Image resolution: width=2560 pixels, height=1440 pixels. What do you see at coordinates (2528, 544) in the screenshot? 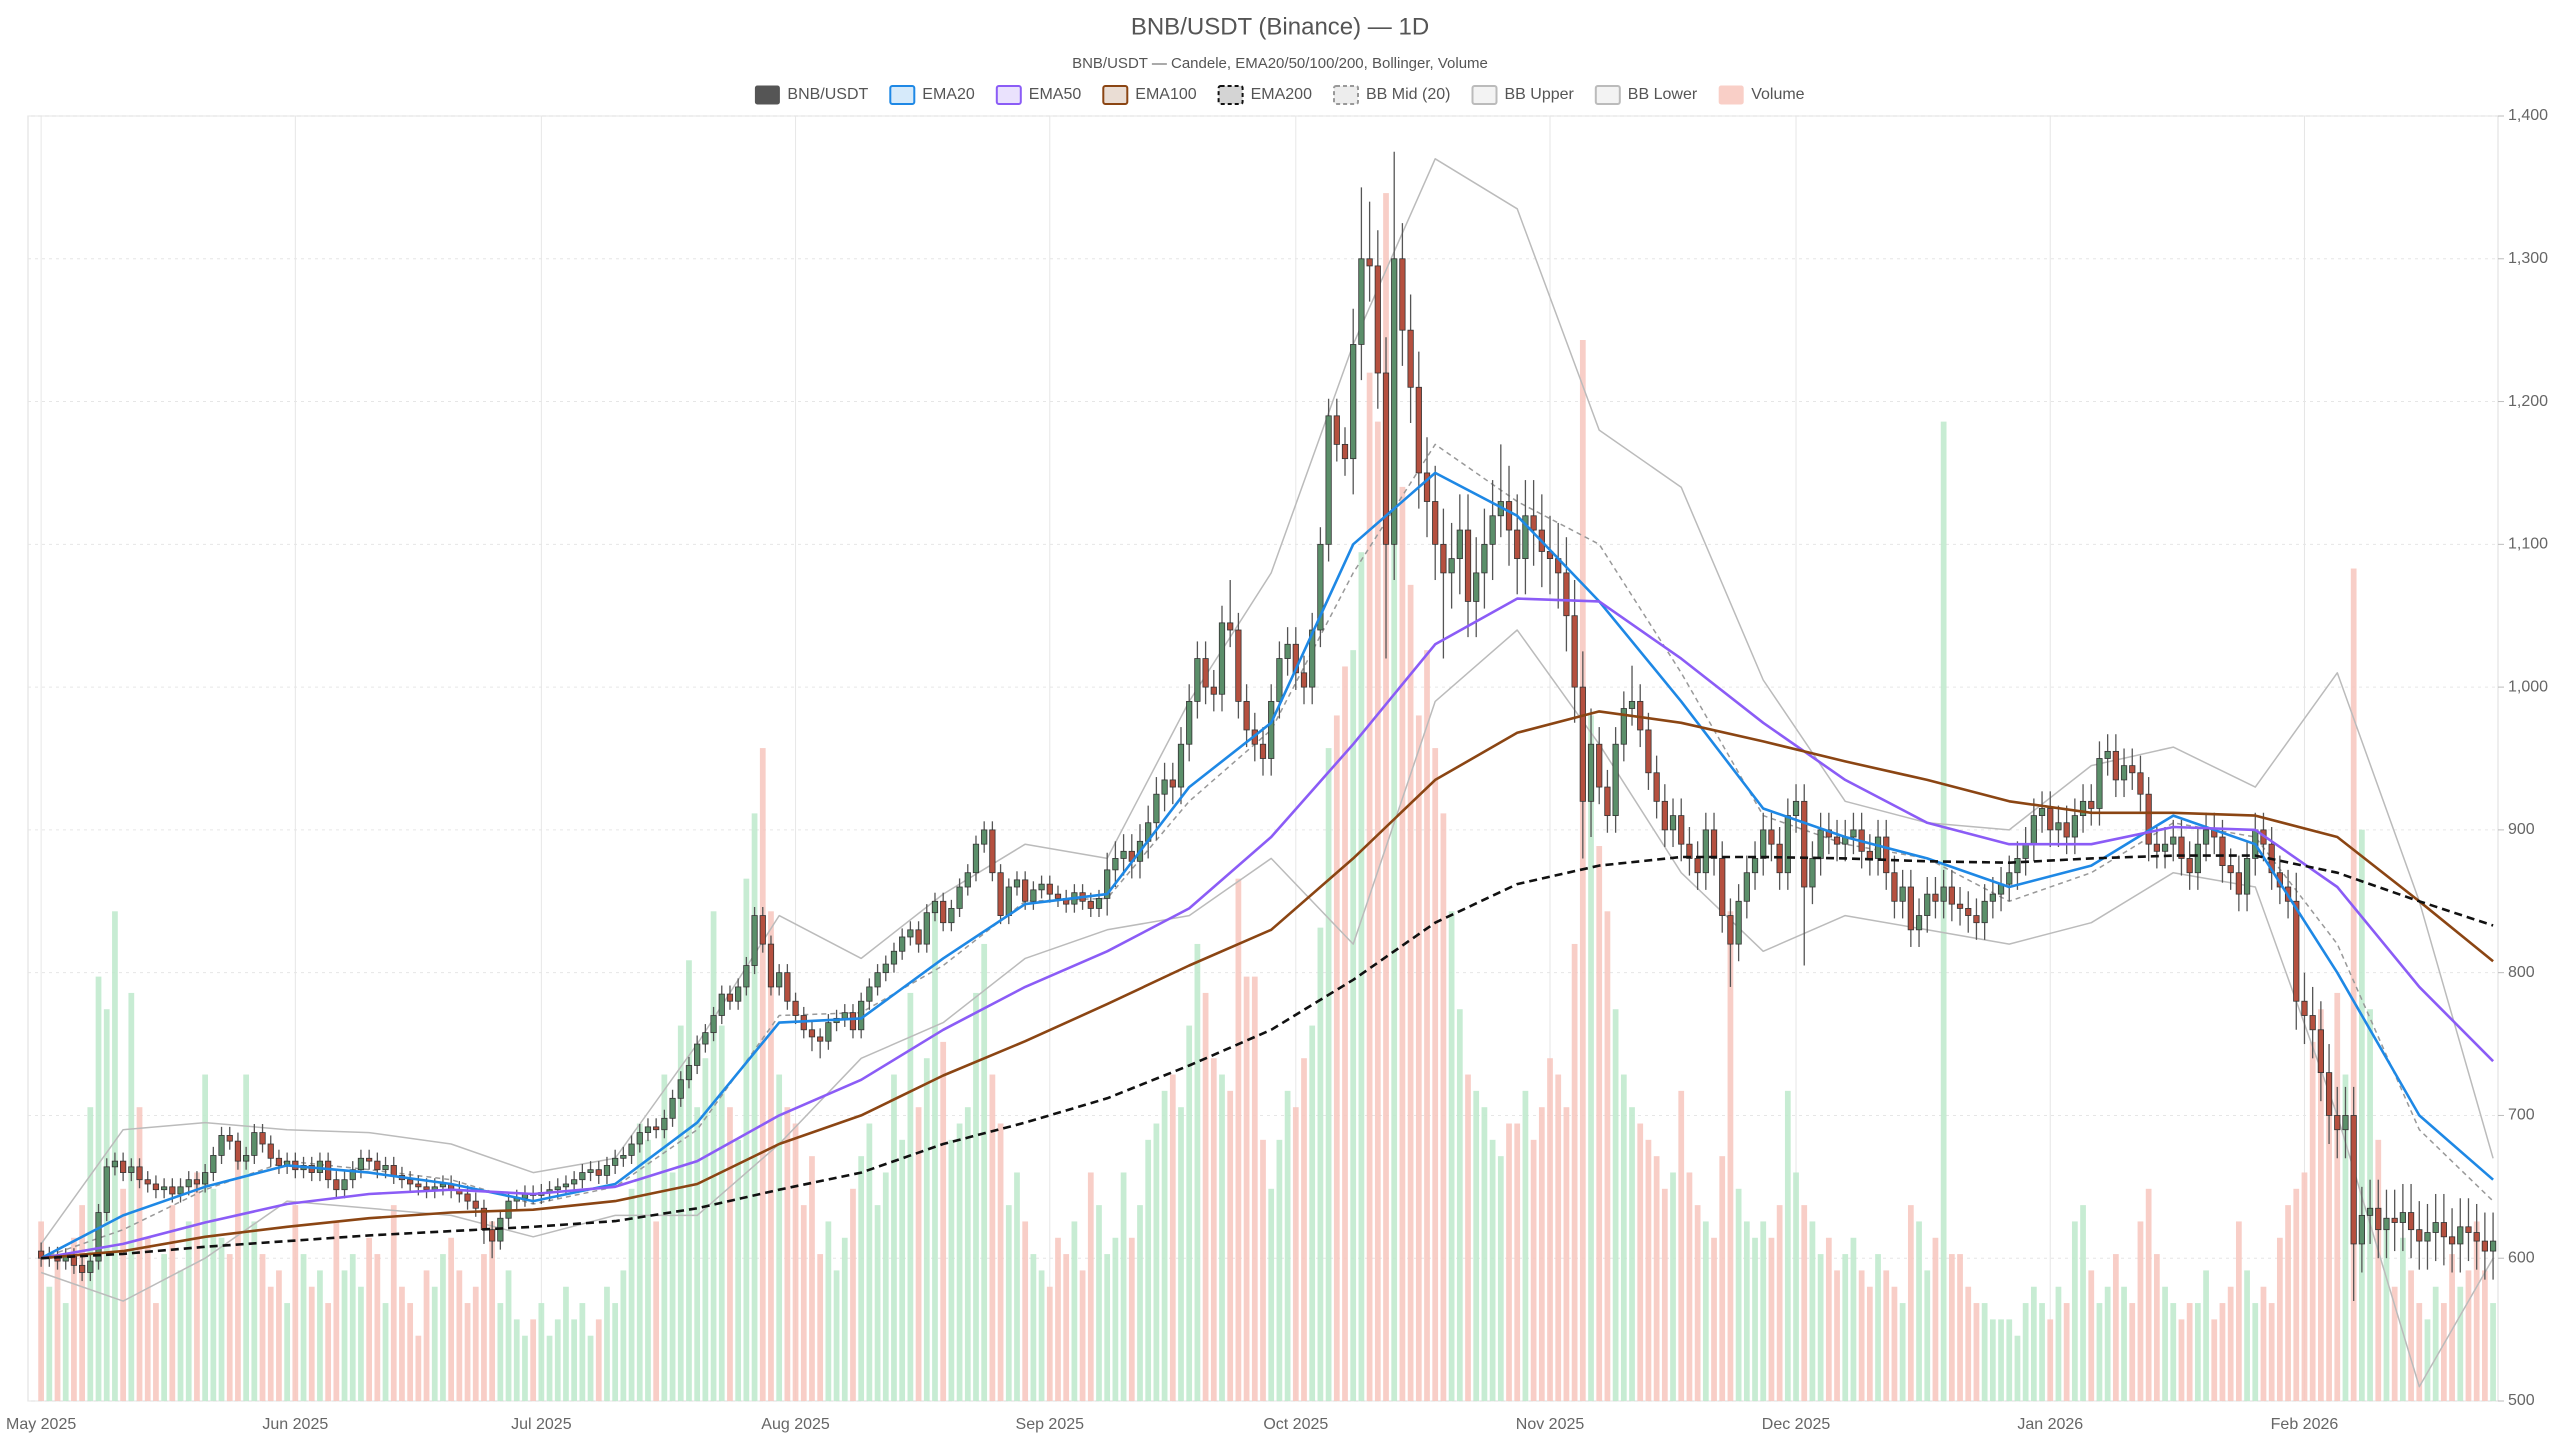
I see `y-tick-label: 1,100` at bounding box center [2528, 544].